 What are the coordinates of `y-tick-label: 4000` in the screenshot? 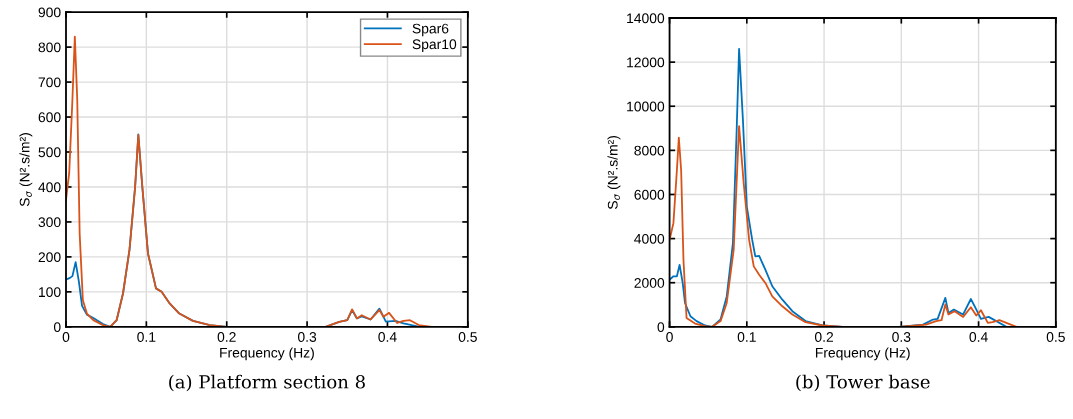 It's located at (649, 238).